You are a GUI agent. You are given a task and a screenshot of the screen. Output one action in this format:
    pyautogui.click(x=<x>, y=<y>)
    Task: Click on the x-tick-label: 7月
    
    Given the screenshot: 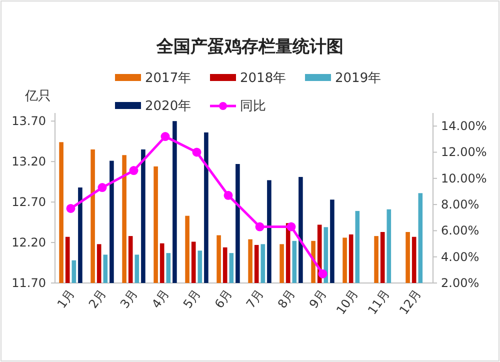 What is the action you would take?
    pyautogui.click(x=254, y=298)
    